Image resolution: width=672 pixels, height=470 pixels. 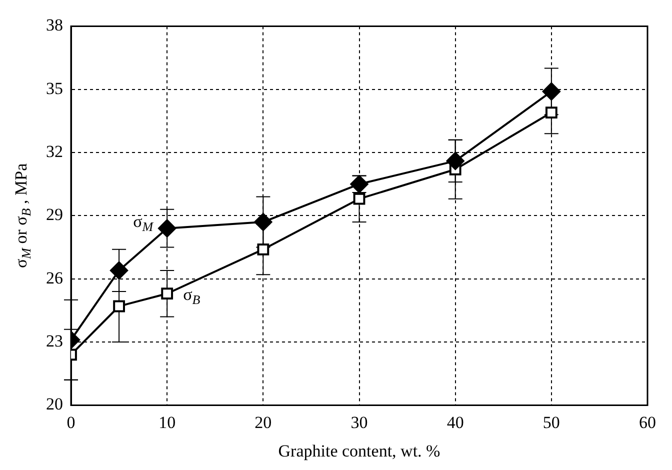 I want to click on x-axis-title: Graphite content, wt. %, so click(x=359, y=450).